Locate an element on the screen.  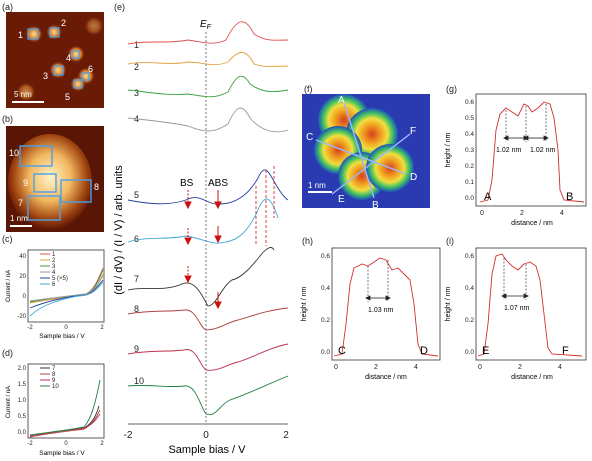
h-ylabel: height / nm is located at coordinates (304, 304).